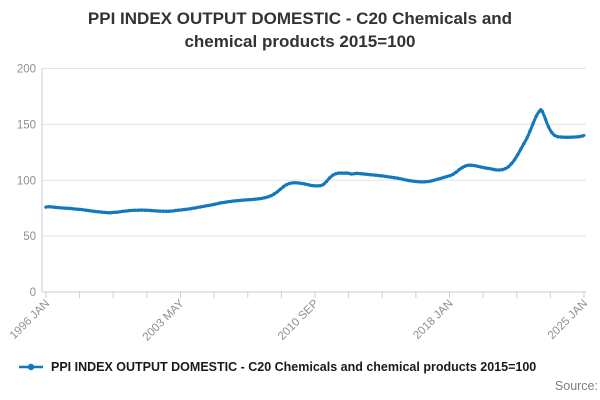 The image size is (600, 400). Describe the element at coordinates (33, 293) in the screenshot. I see `y-tick-label-0: 0` at that location.